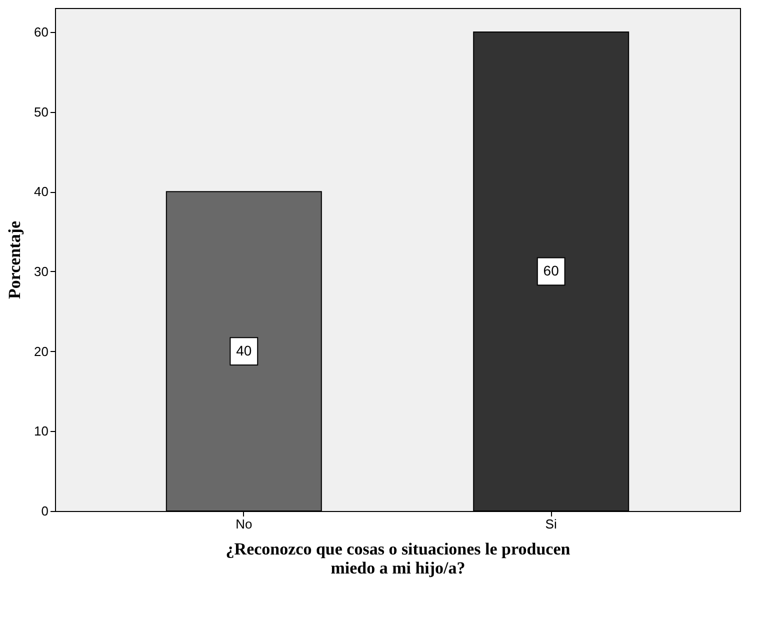  Describe the element at coordinates (551, 270) in the screenshot. I see `data-label: 60` at that location.